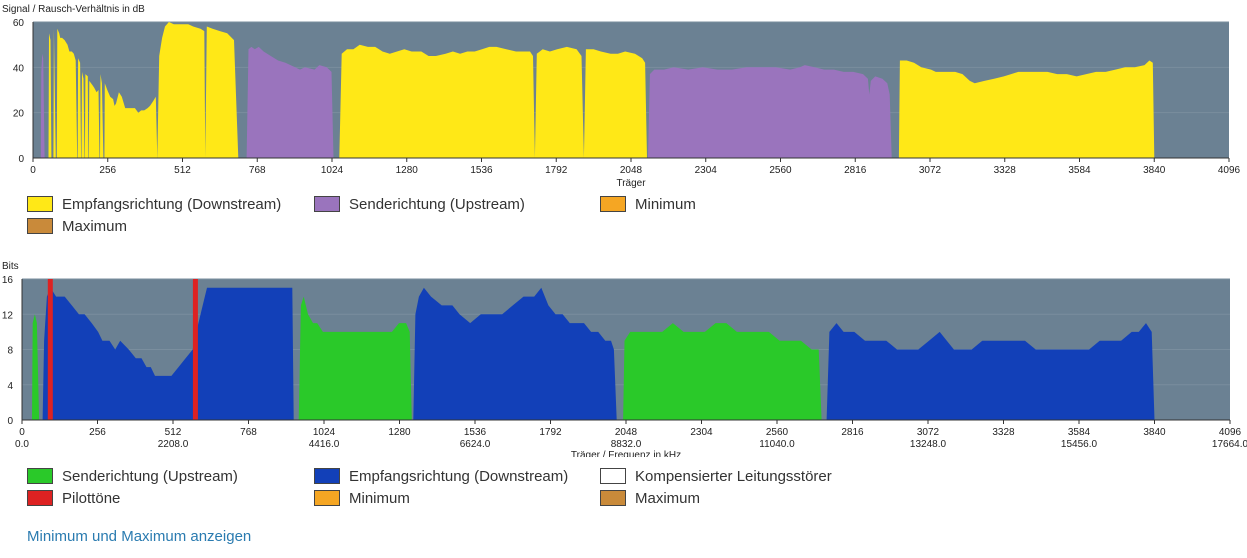  I want to click on show-min-max-link: Minimum und Maximum anzeigen, so click(139, 536).